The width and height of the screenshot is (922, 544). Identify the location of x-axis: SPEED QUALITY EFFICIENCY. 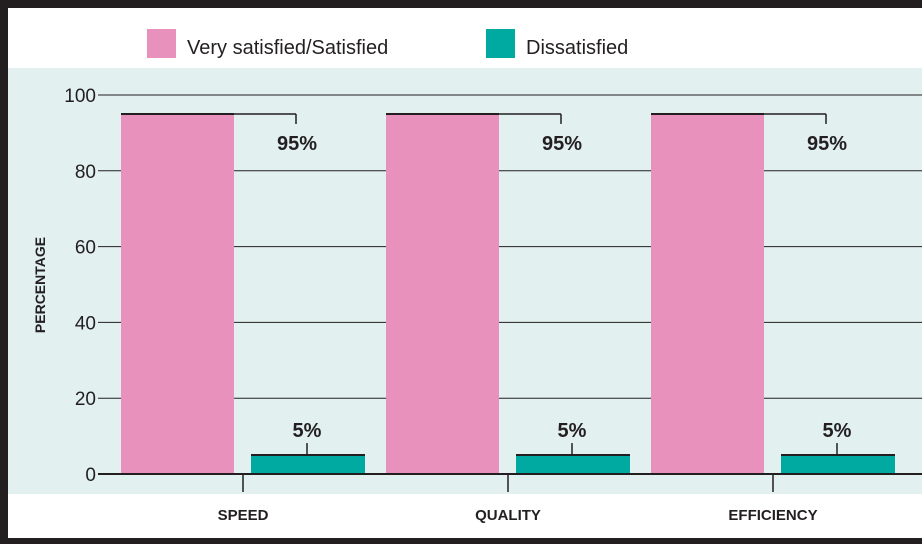
(518, 499).